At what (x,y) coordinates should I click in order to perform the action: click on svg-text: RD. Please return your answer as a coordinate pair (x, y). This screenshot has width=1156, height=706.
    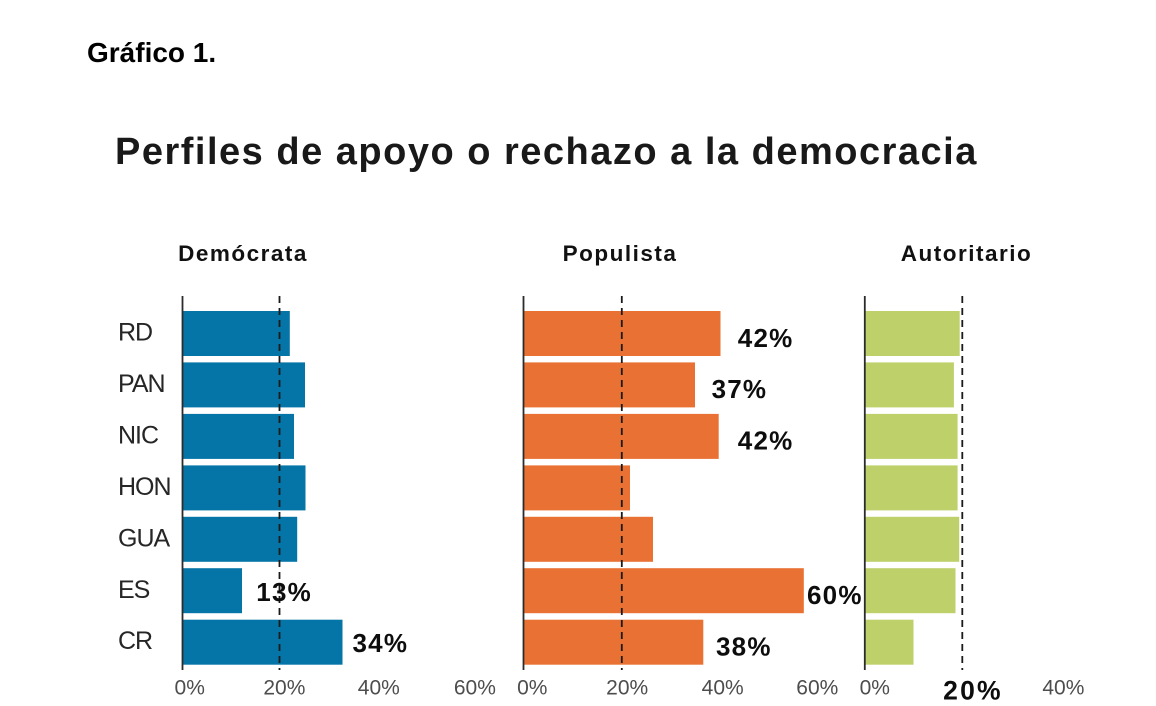
    Looking at the image, I should click on (135, 333).